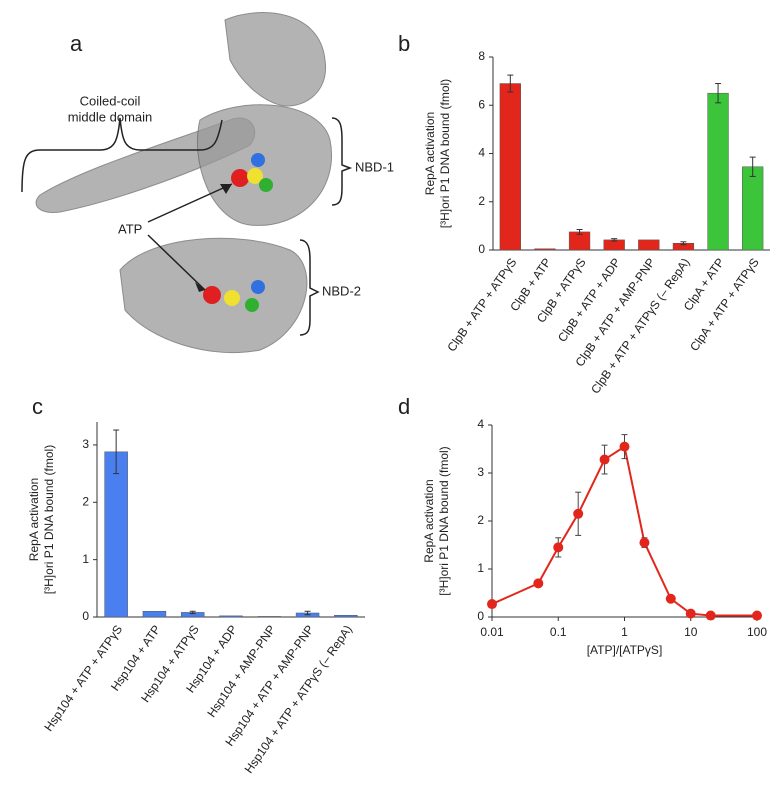  Describe the element at coordinates (130, 228) in the screenshot. I see `annotation: ATP` at that location.